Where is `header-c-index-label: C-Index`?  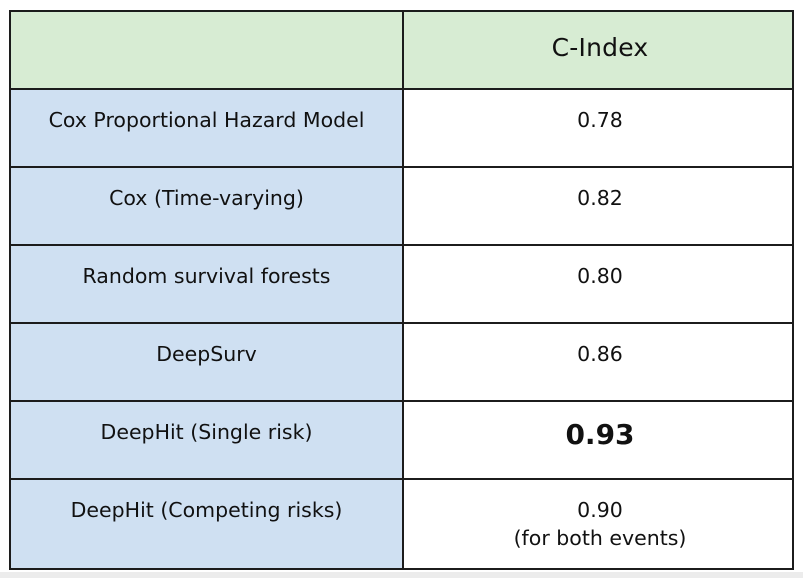 header-c-index-label: C-Index is located at coordinates (600, 47).